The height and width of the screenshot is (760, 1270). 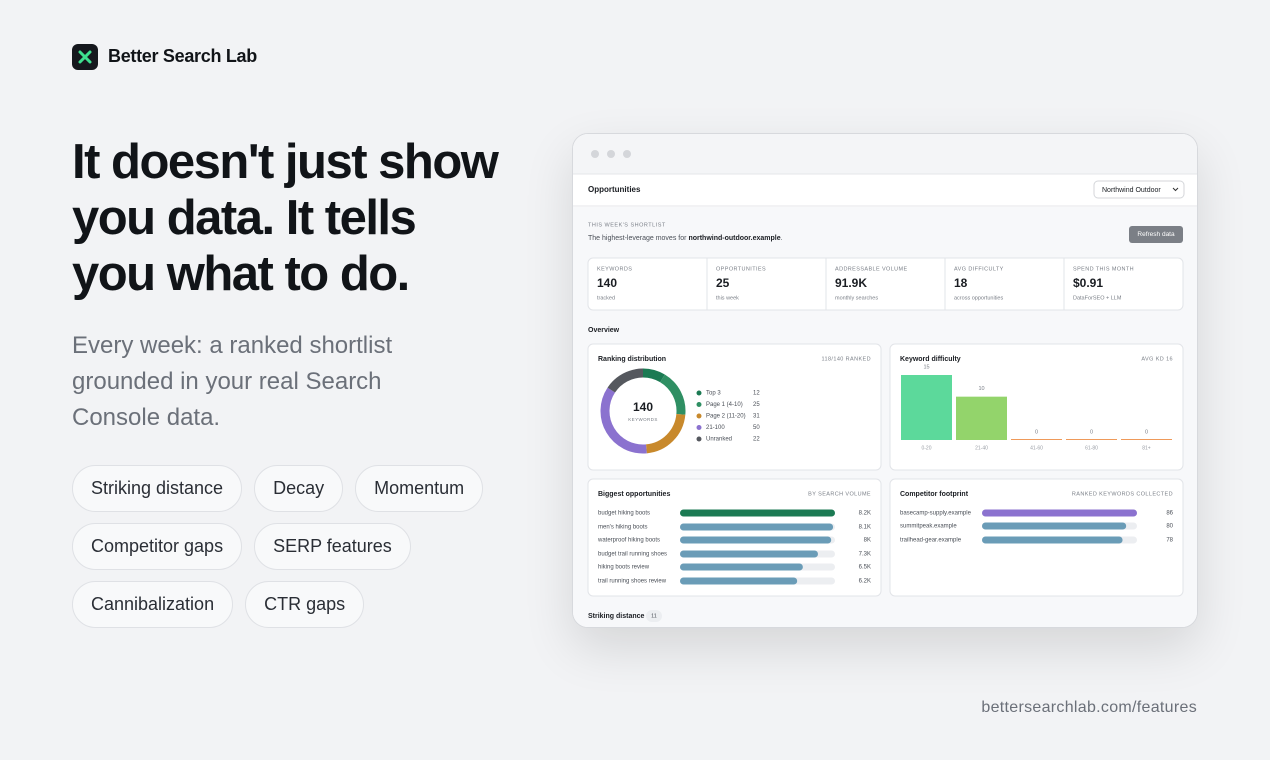 I want to click on stat-sub: across opportunities, so click(x=978, y=298).